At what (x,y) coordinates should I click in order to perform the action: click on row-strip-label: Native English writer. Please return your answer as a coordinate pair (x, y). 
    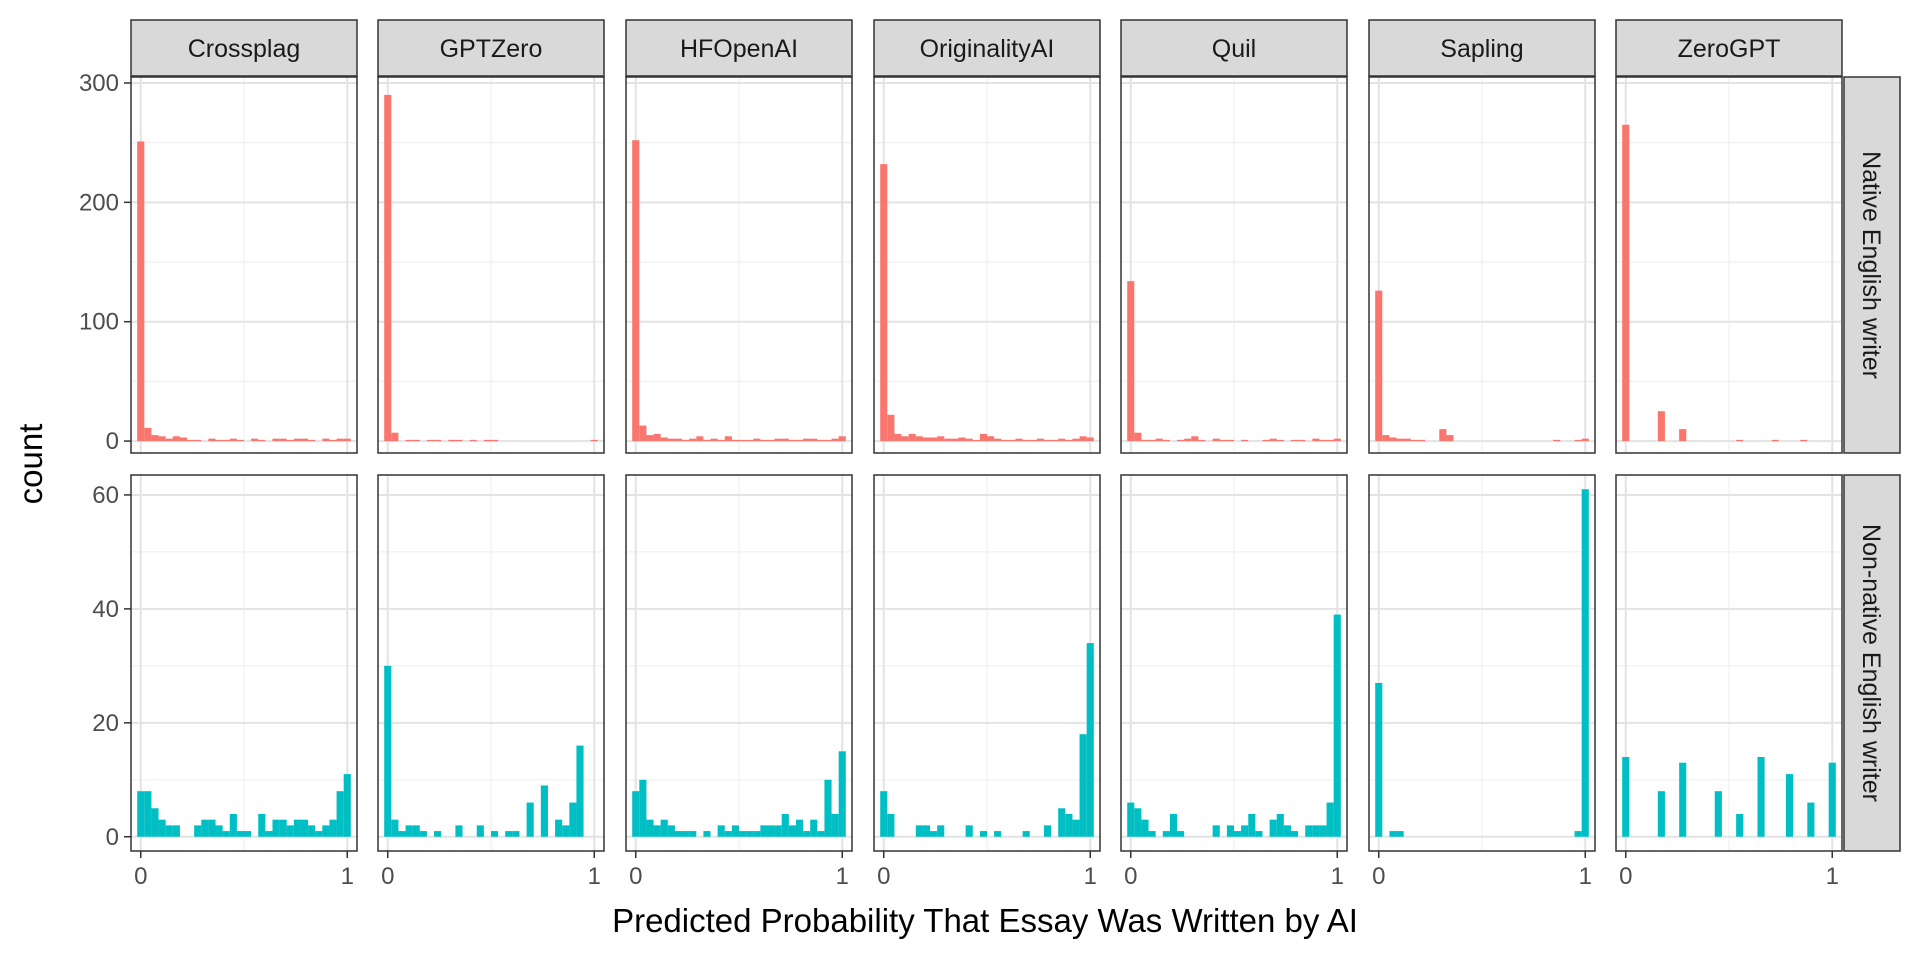
    Looking at the image, I should click on (1871, 265).